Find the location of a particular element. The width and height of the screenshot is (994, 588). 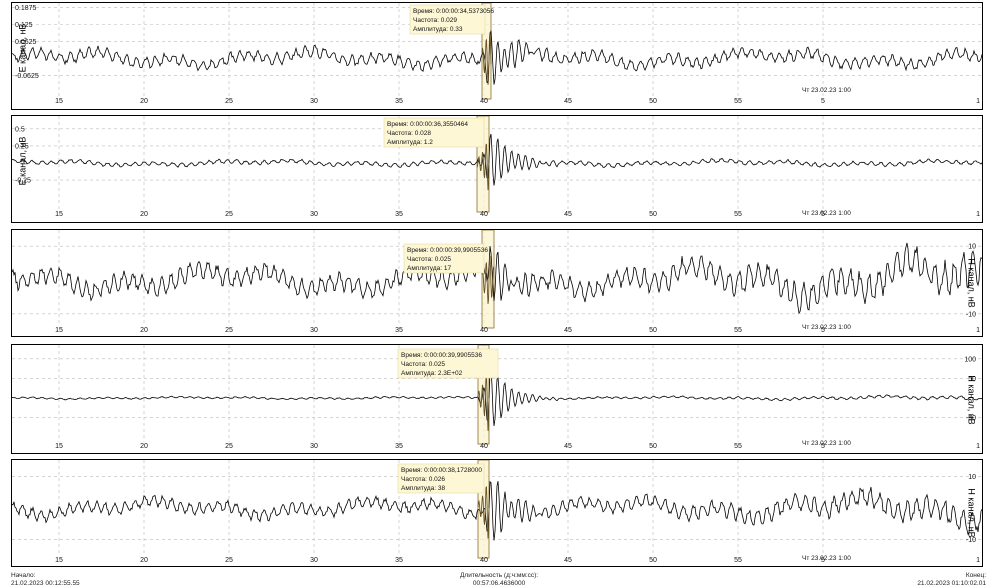

tooltip-freq: Частота: 0.029 is located at coordinates (435, 20).